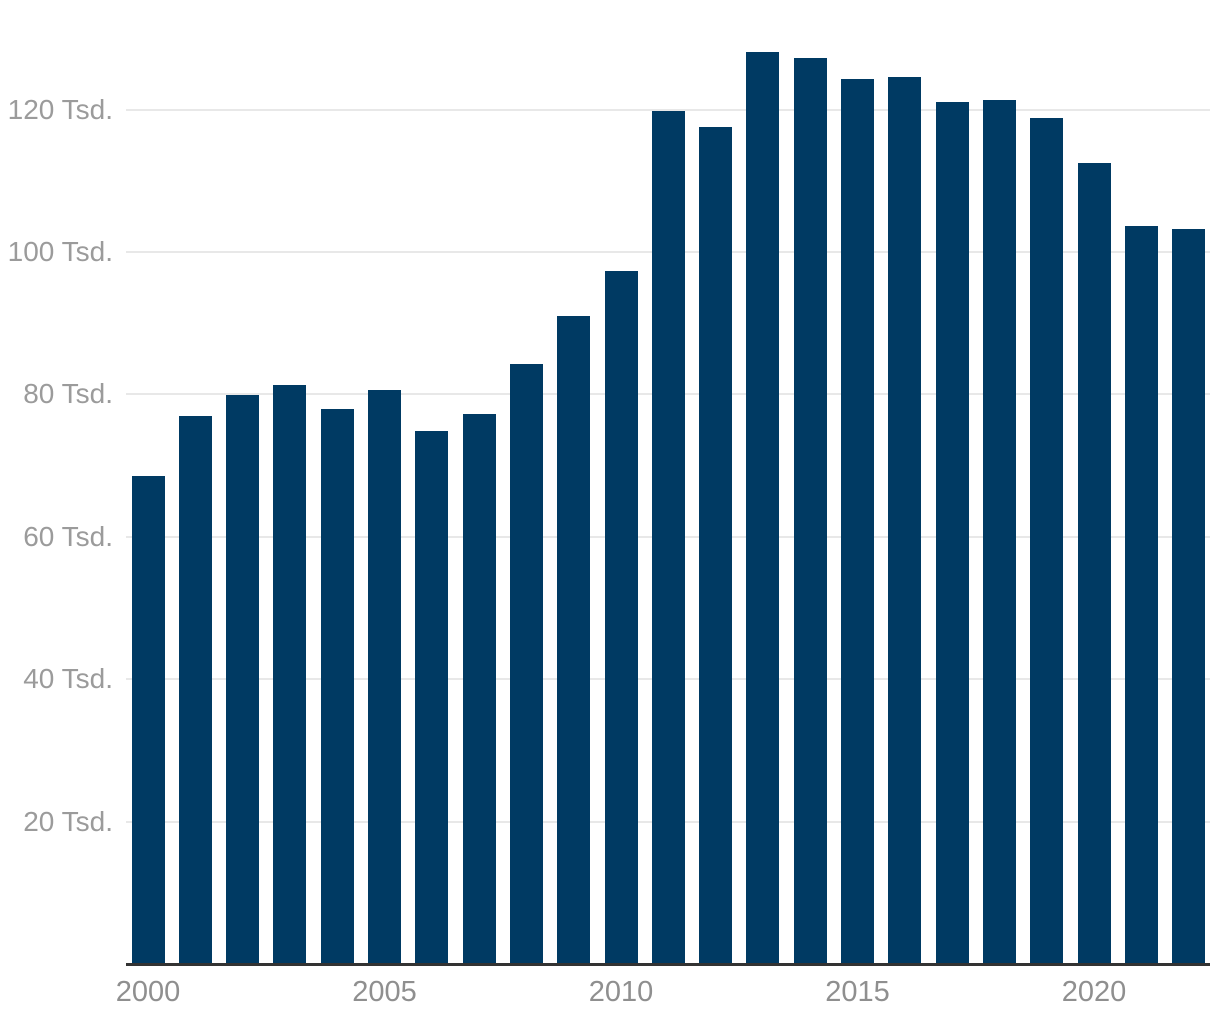  Describe the element at coordinates (574, 640) in the screenshot. I see `bar-2009` at that location.